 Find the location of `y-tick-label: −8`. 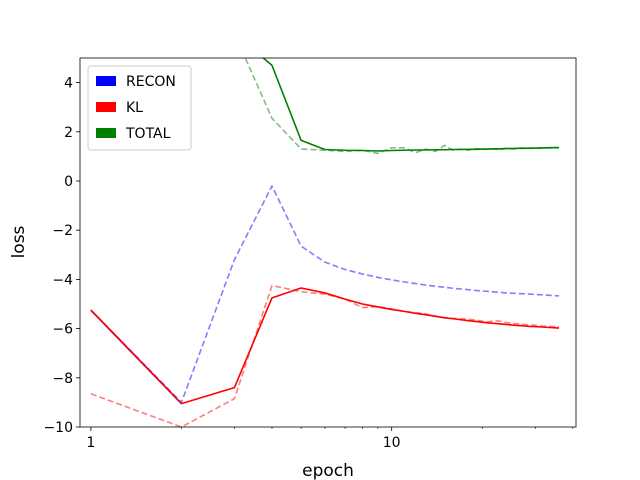

y-tick-label: −8 is located at coordinates (62, 379).